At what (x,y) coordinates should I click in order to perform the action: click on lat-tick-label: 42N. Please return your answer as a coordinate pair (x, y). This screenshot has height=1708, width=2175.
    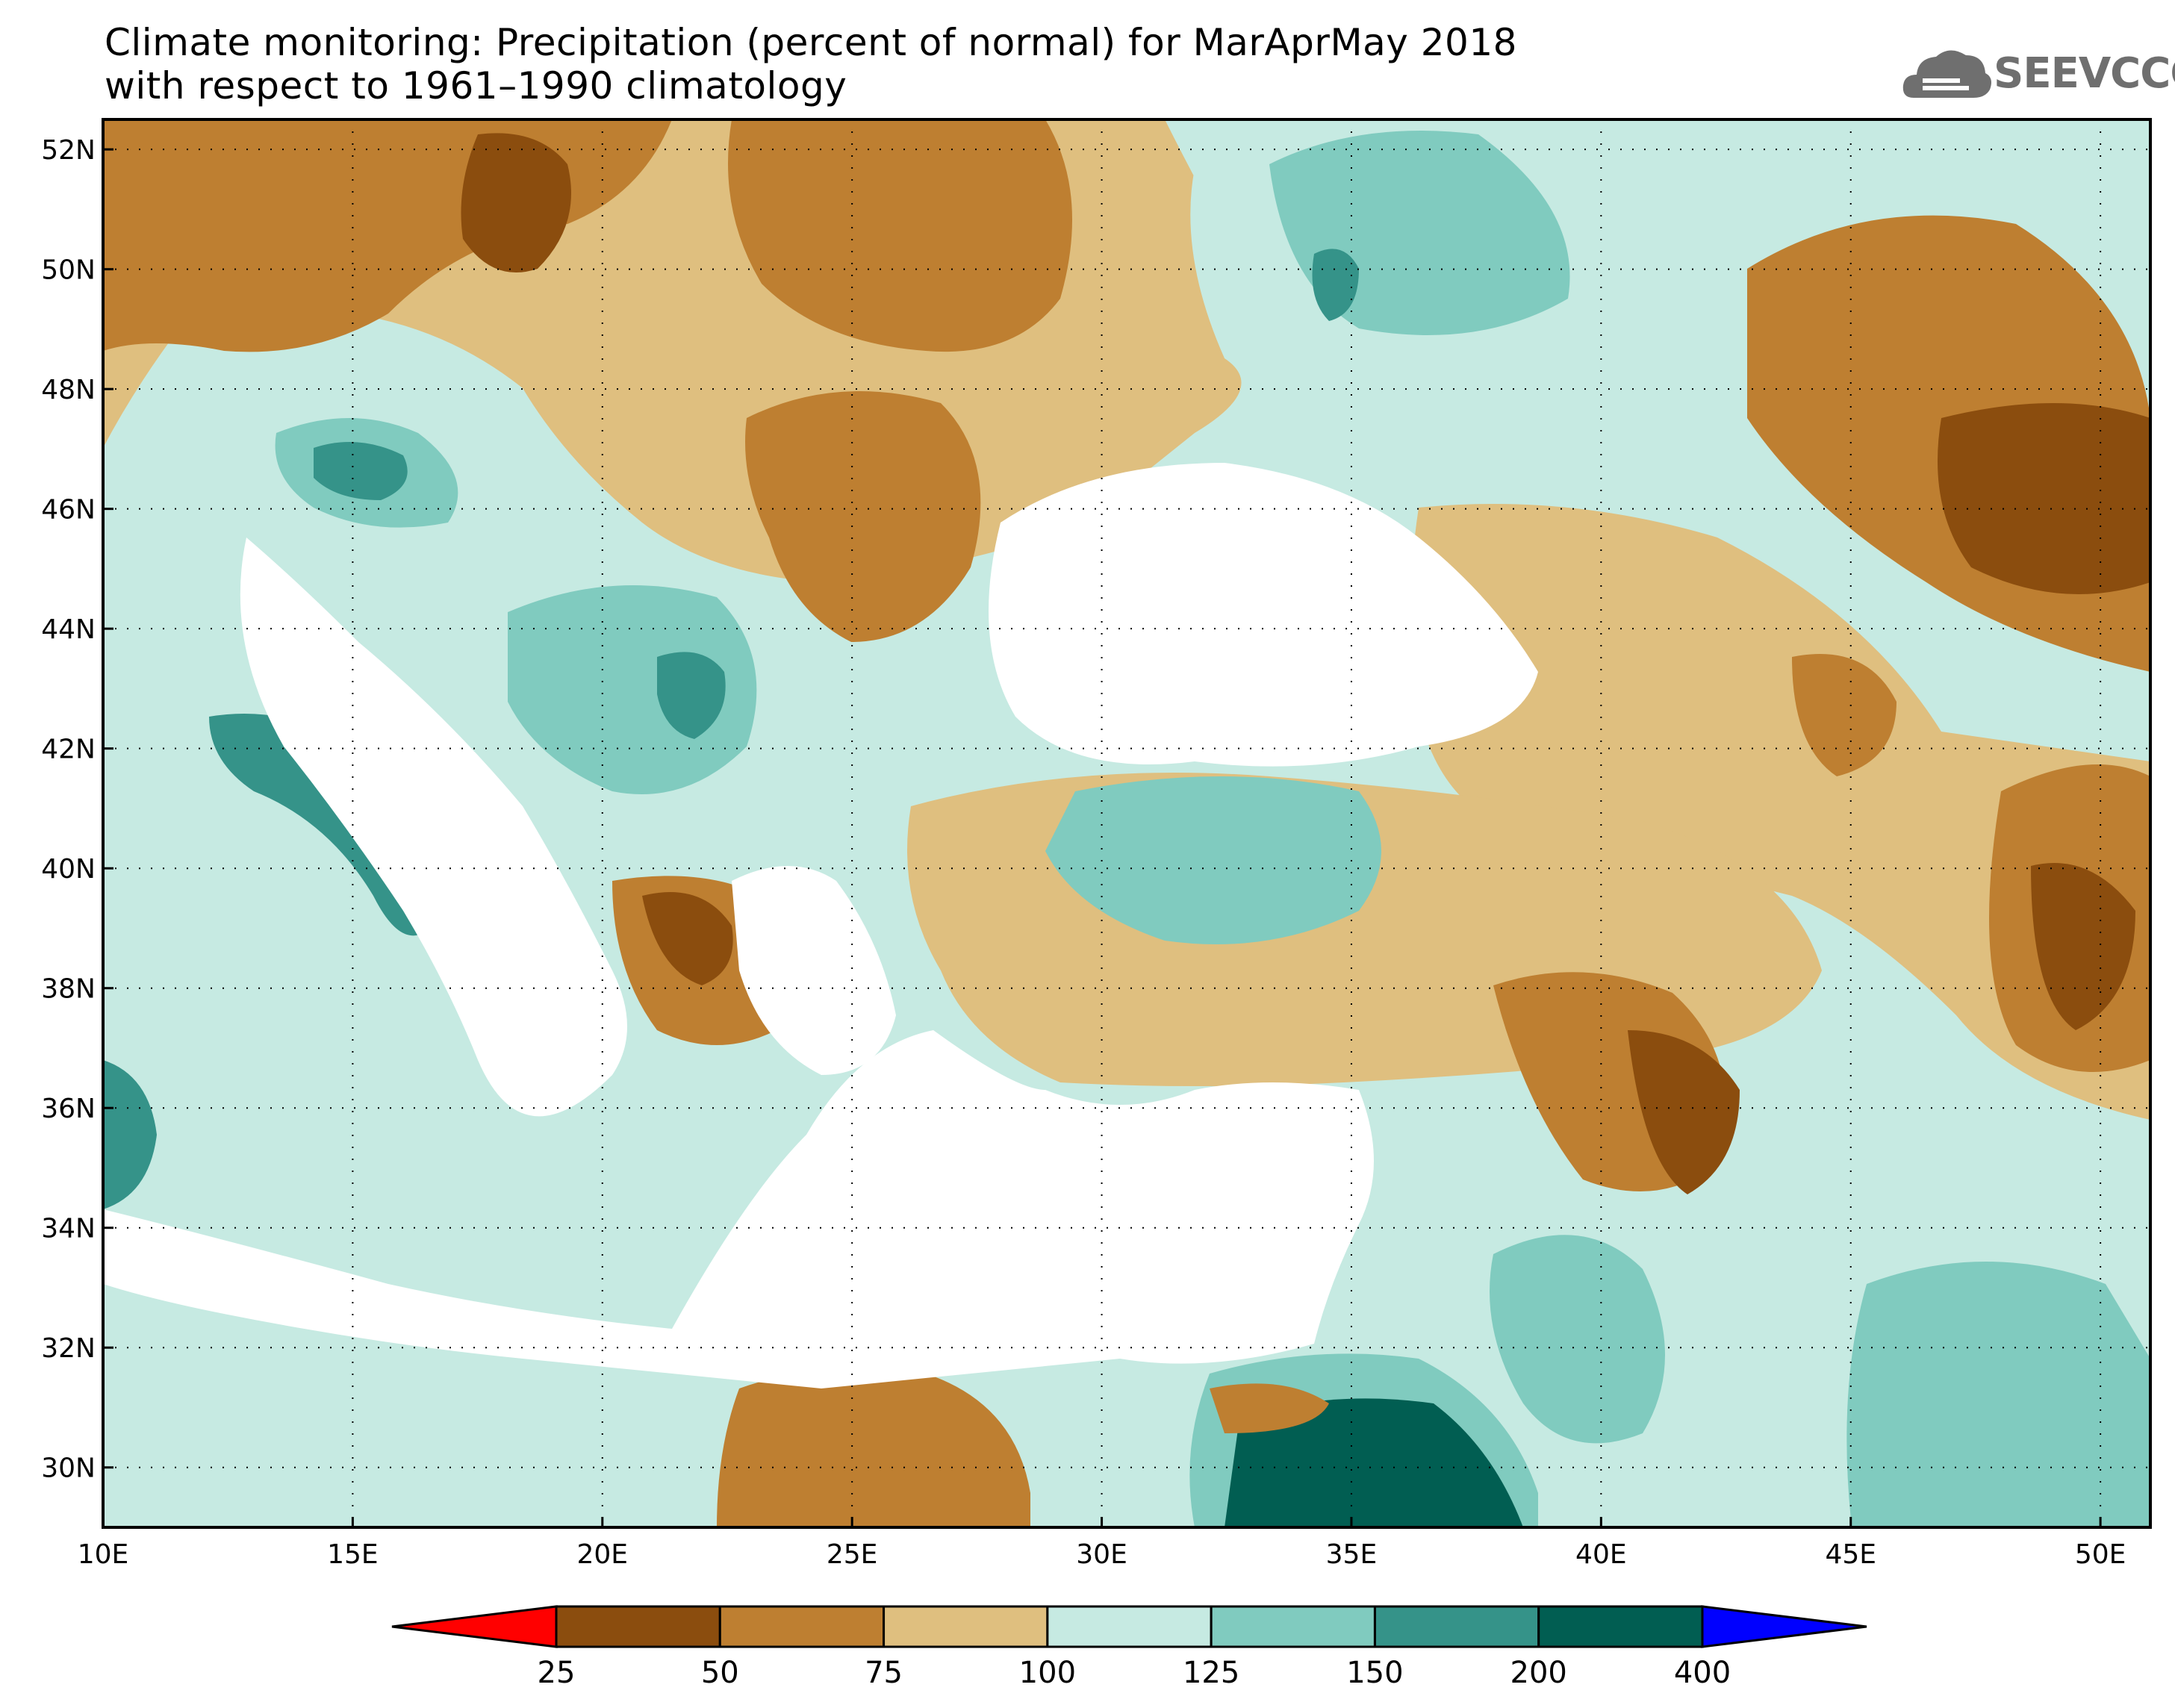
    Looking at the image, I should click on (68, 750).